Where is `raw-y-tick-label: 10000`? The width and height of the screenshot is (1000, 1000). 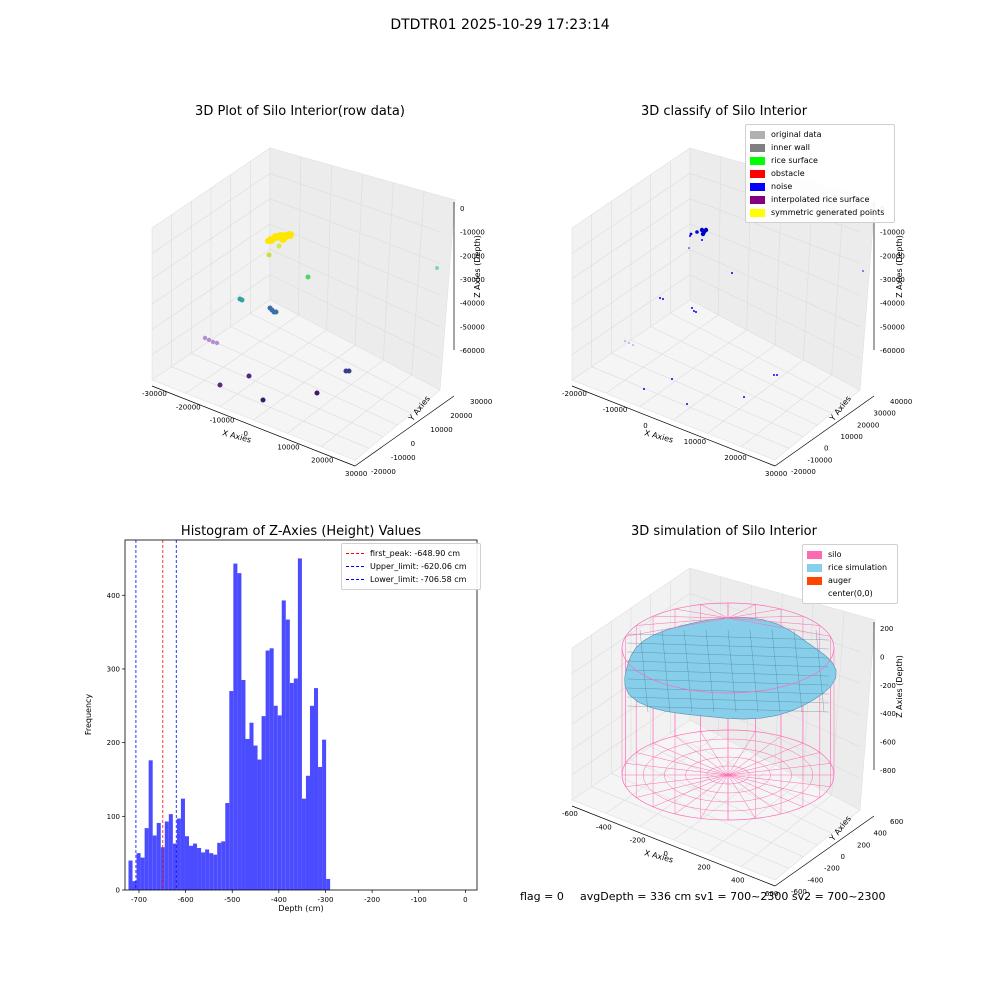 raw-y-tick-label: 10000 is located at coordinates (441, 430).